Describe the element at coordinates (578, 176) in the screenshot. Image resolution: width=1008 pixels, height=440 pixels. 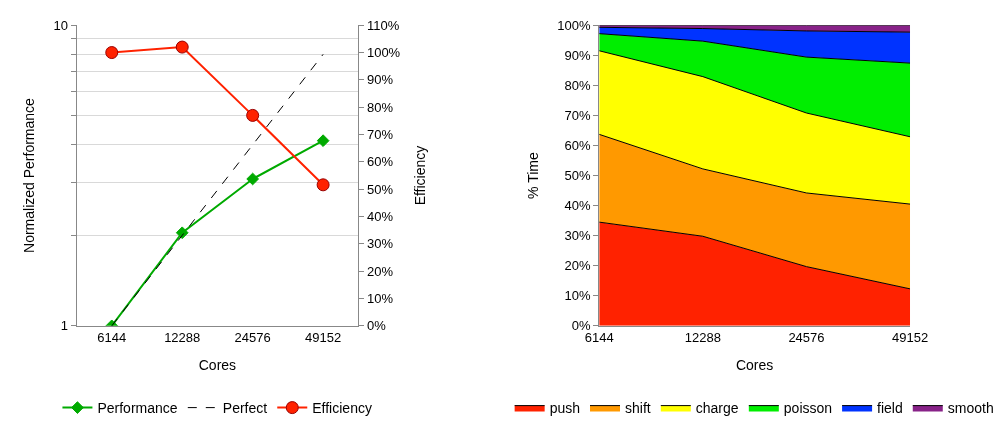
I see `y-tick-label: 50%` at that location.